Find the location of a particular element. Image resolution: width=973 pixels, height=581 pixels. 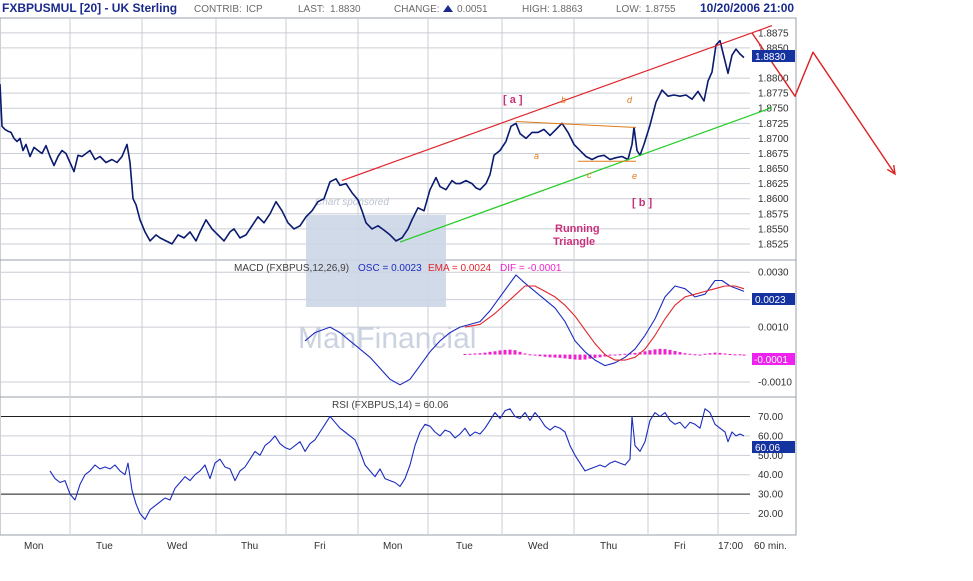

price-y-tick-label: 1.8750 is located at coordinates (773, 109).